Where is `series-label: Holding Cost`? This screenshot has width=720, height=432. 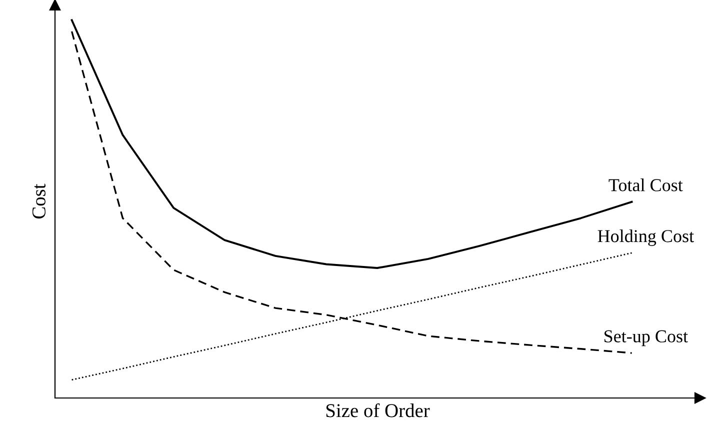
series-label: Holding Cost is located at coordinates (646, 238).